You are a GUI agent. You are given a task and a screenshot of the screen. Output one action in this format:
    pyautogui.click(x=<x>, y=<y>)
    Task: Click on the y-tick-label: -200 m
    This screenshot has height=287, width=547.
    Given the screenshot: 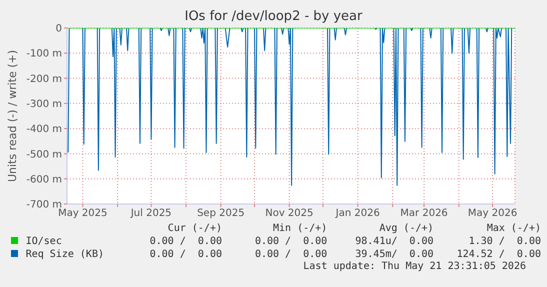 What is the action you would take?
    pyautogui.click(x=44, y=79)
    